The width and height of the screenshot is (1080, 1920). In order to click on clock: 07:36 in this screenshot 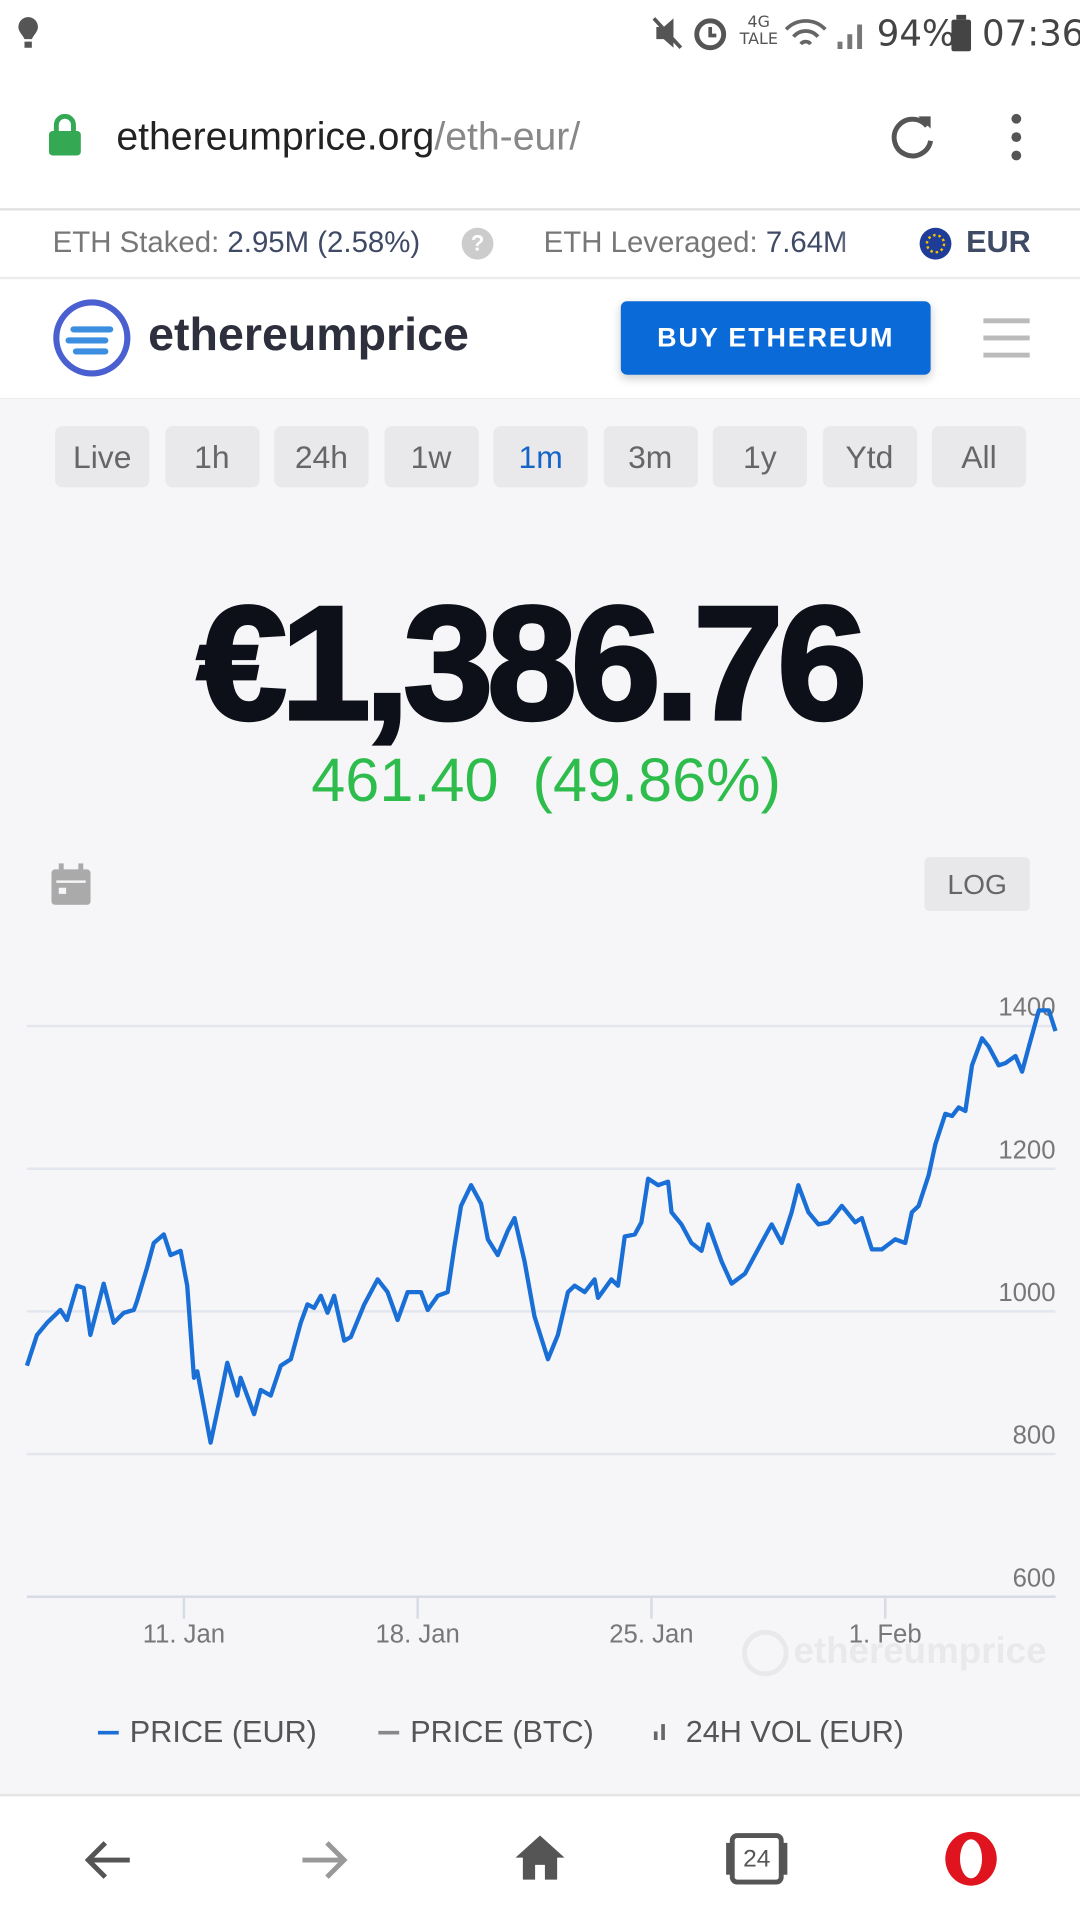, I will do `click(1031, 33)`.